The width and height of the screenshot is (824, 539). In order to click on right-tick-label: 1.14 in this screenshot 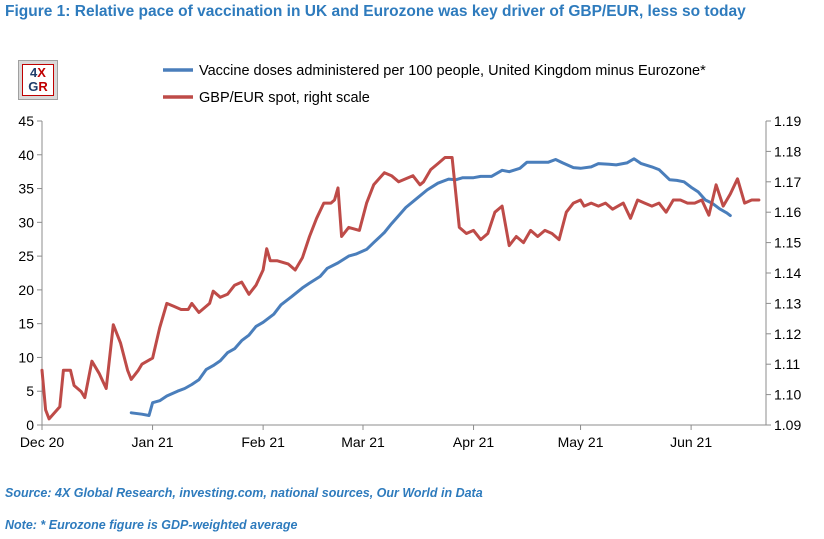, I will do `click(787, 273)`.